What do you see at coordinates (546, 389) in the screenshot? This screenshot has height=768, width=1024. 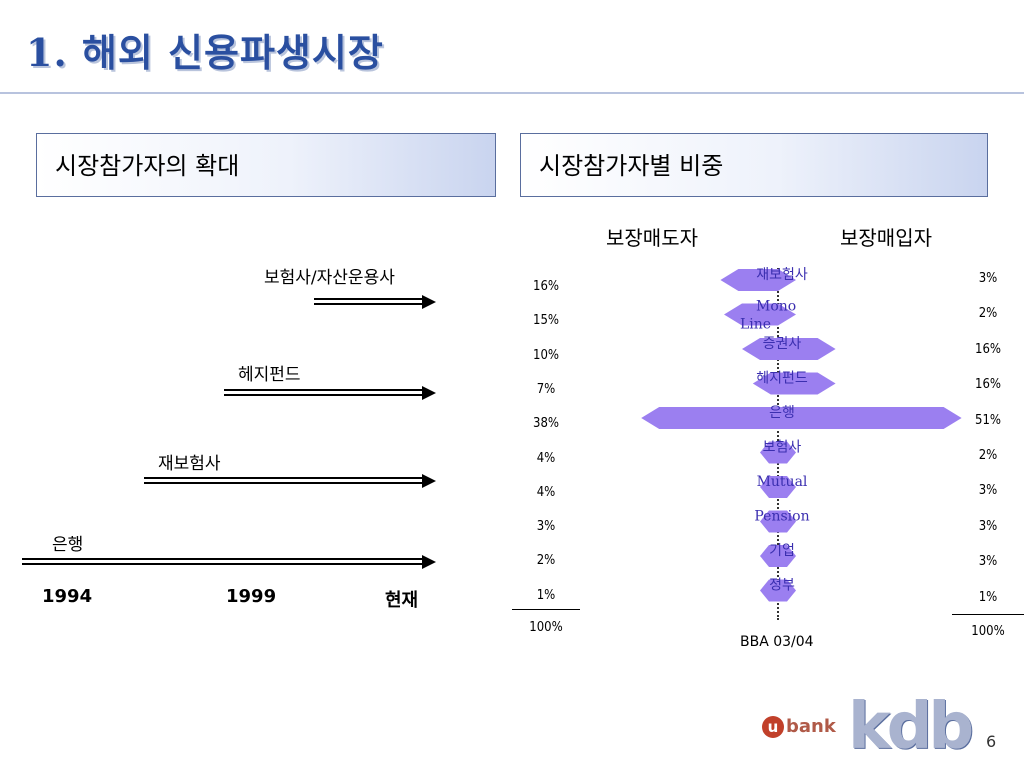 I see `seller-pct-헤지펀드: 7%` at bounding box center [546, 389].